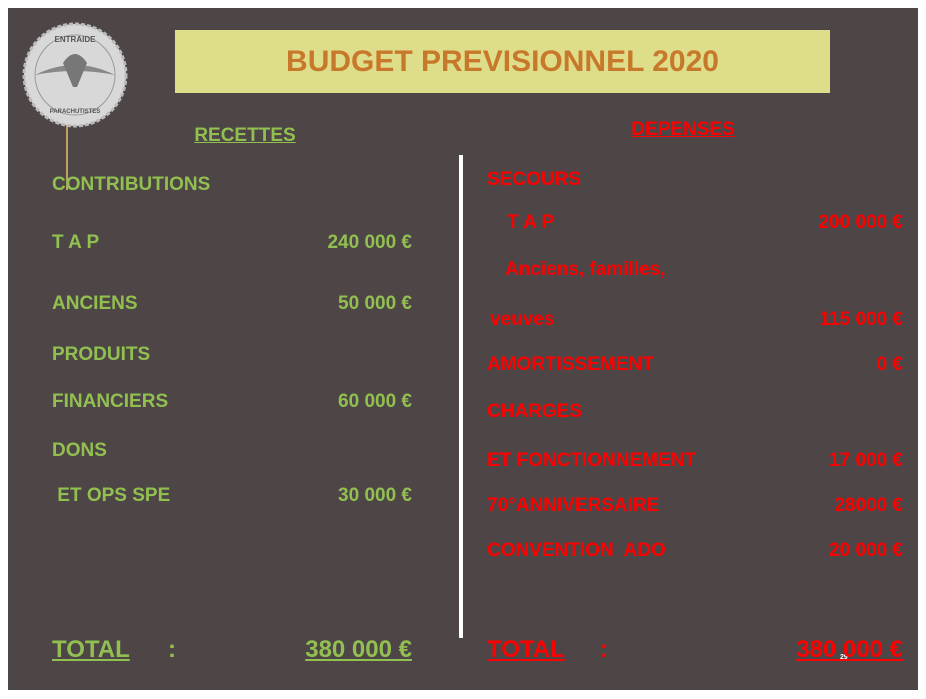 The height and width of the screenshot is (699, 926). What do you see at coordinates (461, 396) in the screenshot?
I see `divider` at bounding box center [461, 396].